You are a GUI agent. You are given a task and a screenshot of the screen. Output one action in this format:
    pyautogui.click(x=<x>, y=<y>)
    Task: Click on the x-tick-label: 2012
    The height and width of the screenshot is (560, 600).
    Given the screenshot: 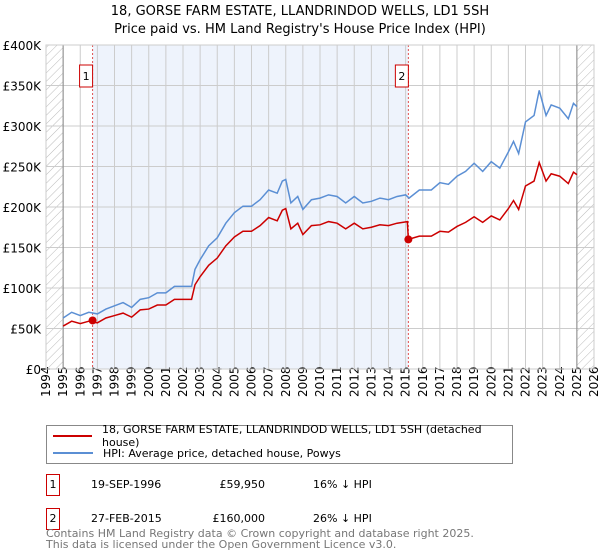 What is the action you would take?
    pyautogui.click(x=354, y=381)
    